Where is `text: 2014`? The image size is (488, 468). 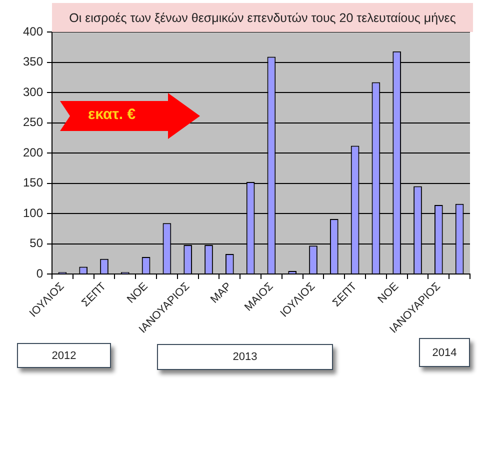 text: 2014 is located at coordinates (444, 352).